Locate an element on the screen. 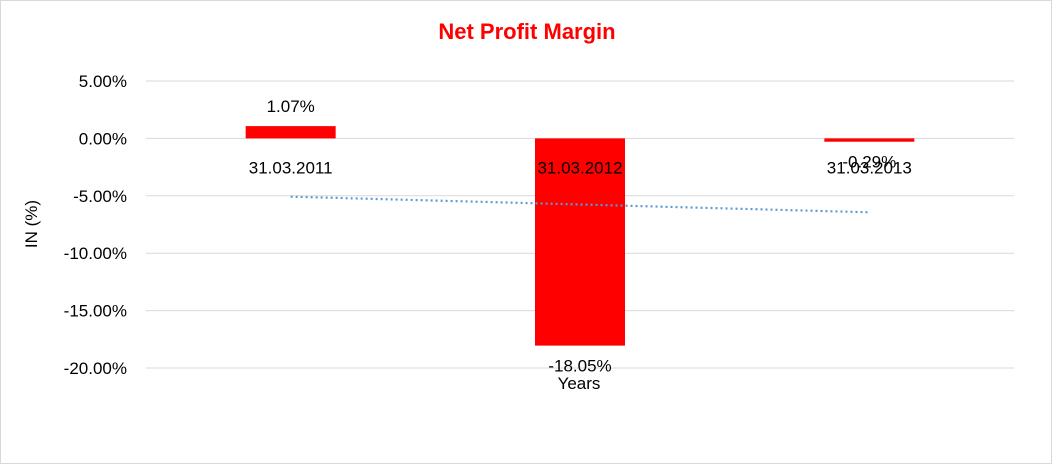  y-tick-label: -5.00% is located at coordinates (100, 196).